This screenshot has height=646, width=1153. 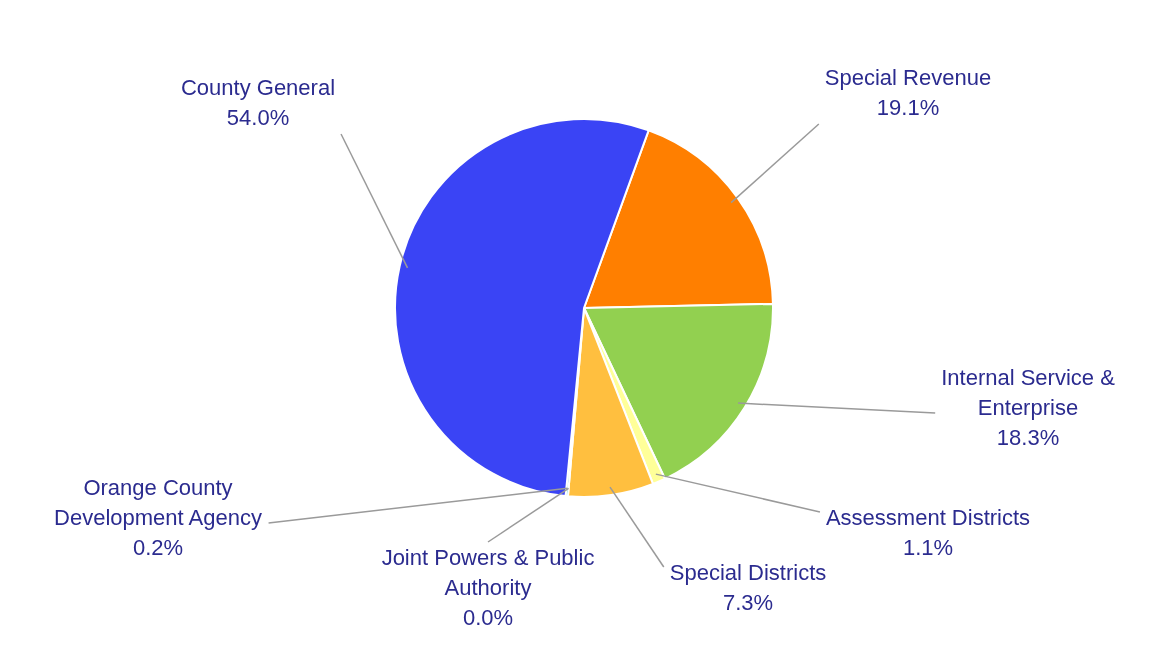 What do you see at coordinates (748, 603) in the screenshot?
I see `data-label: 7.3%` at bounding box center [748, 603].